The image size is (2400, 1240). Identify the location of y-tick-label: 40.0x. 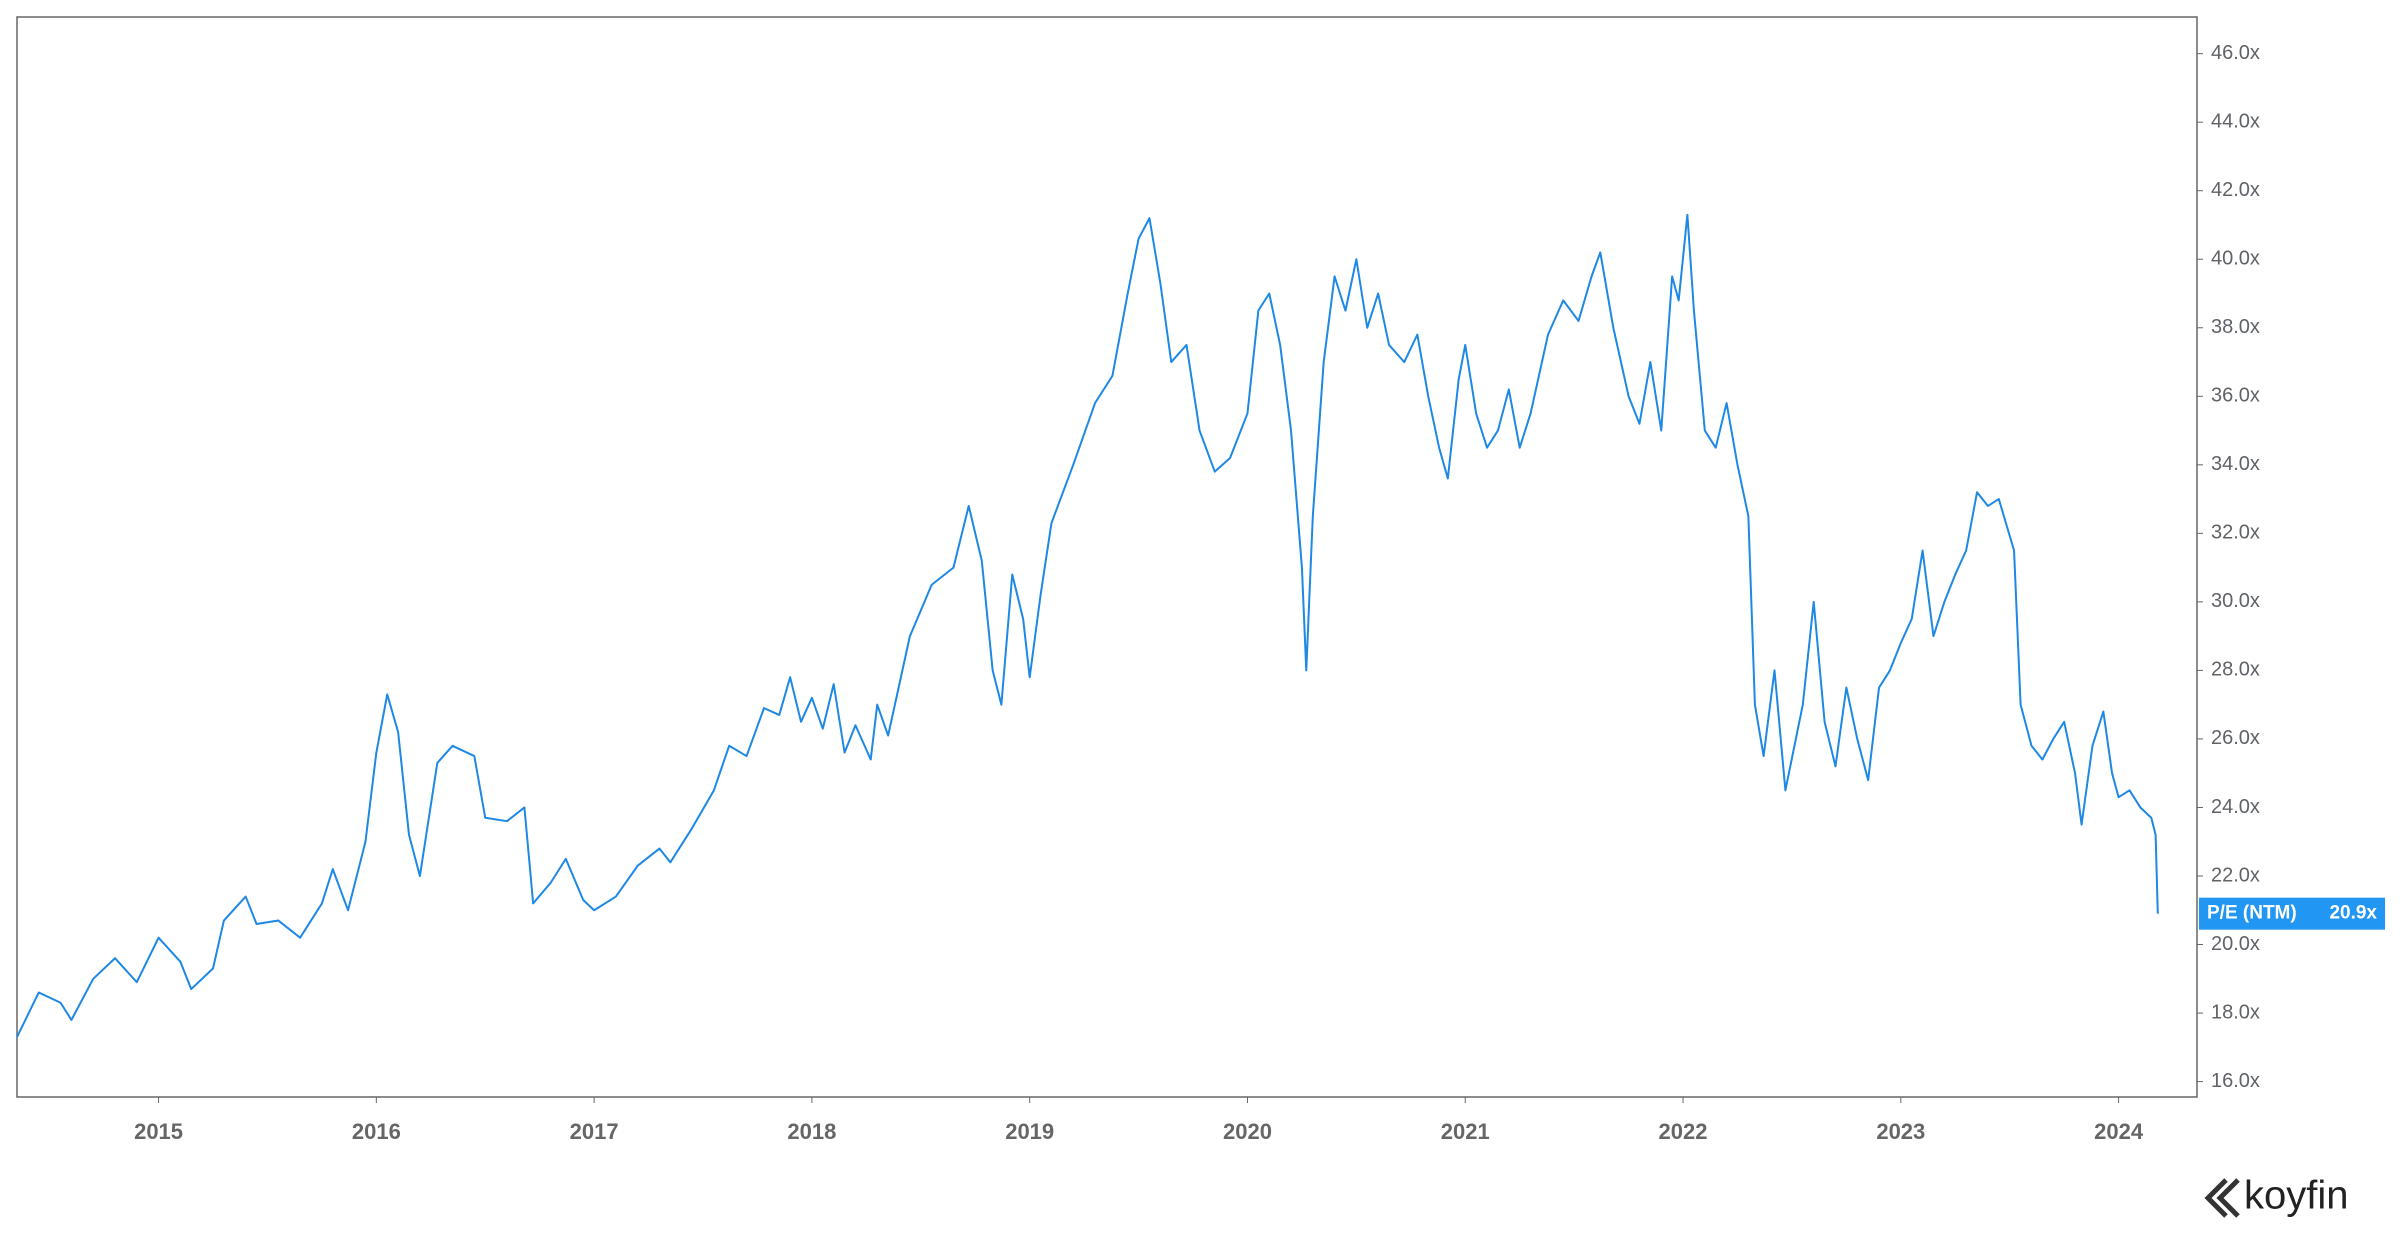
(2235, 259).